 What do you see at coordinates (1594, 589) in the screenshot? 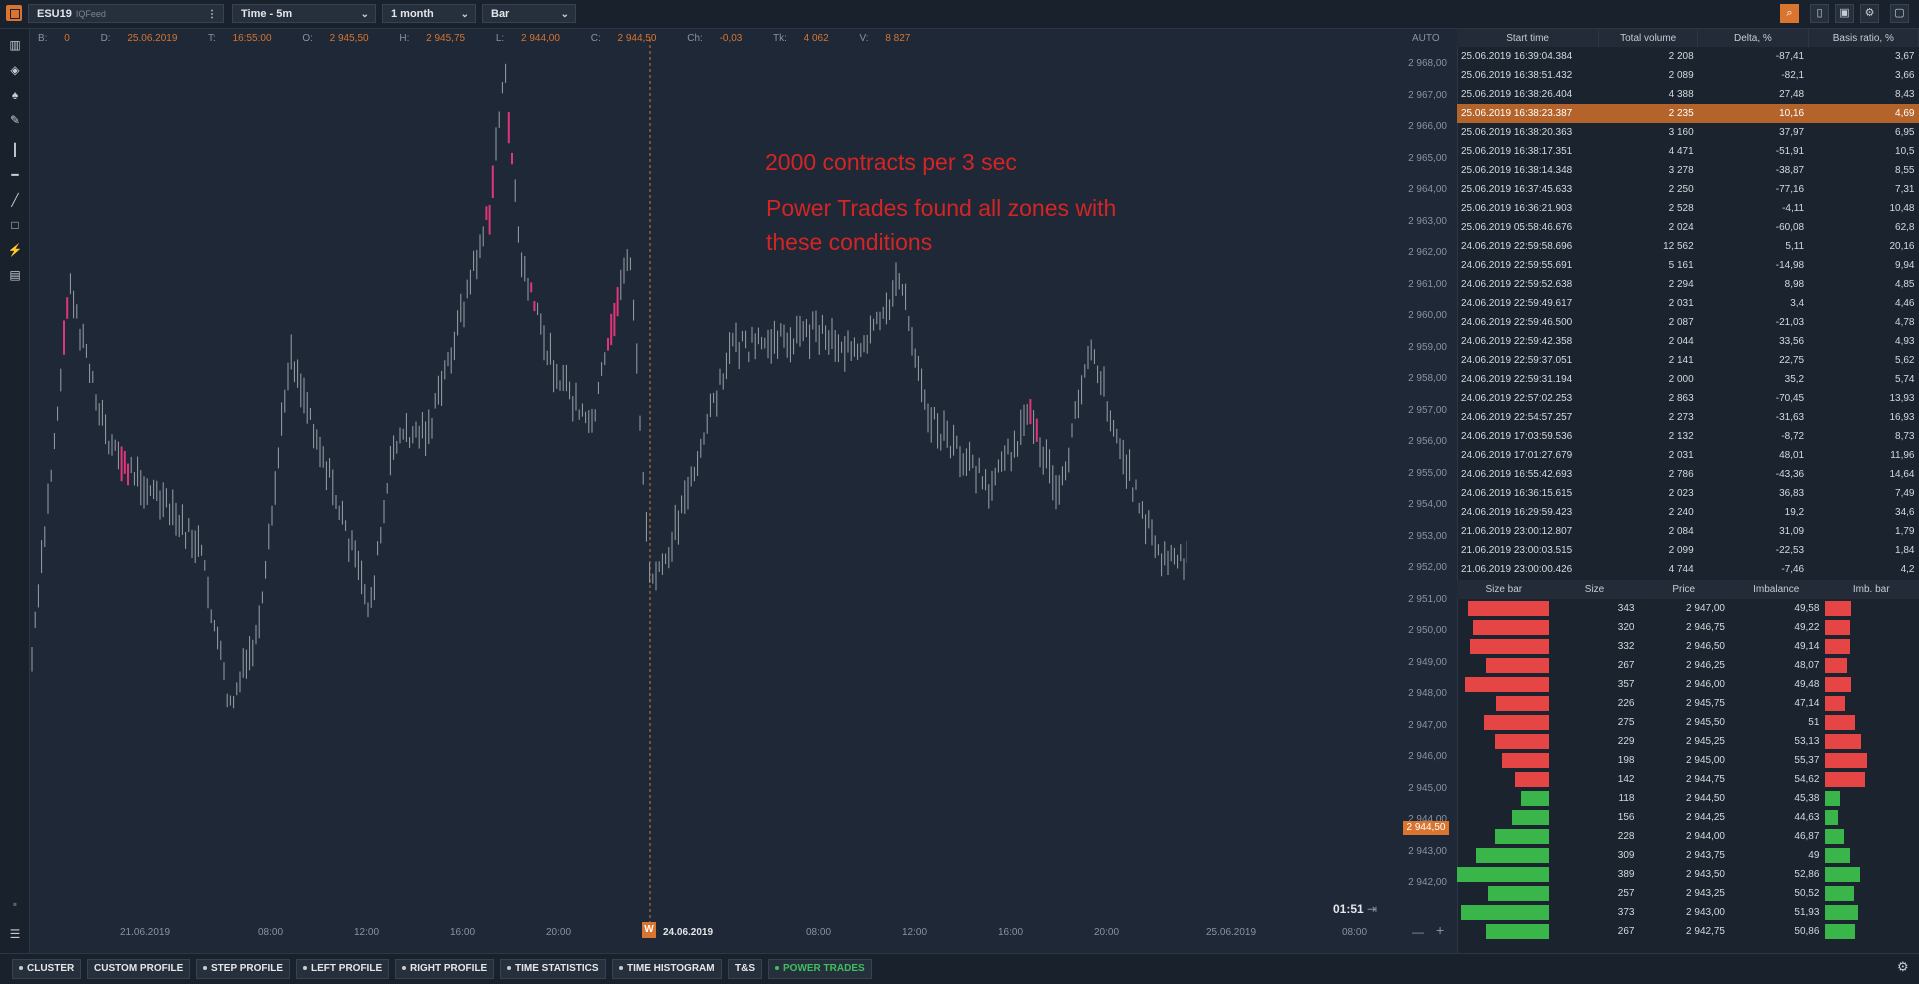
I see `col-size: Size` at bounding box center [1594, 589].